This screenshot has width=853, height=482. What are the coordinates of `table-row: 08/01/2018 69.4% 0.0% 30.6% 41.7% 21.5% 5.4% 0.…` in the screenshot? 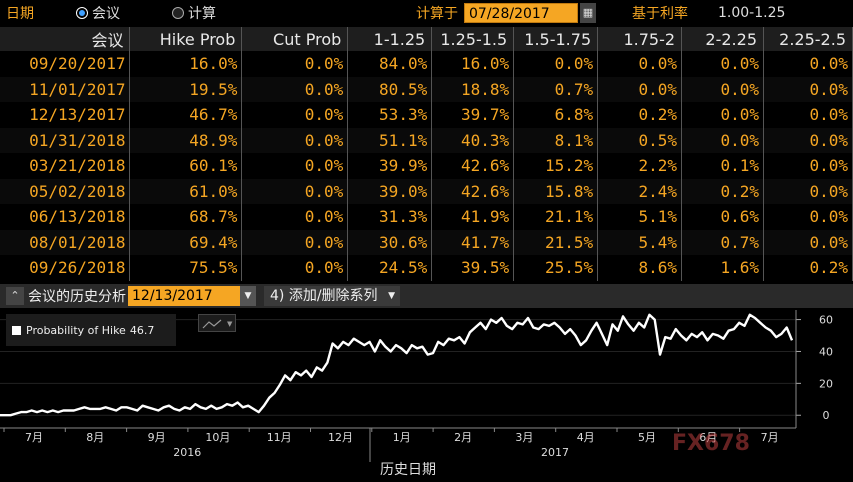 It's located at (426, 242).